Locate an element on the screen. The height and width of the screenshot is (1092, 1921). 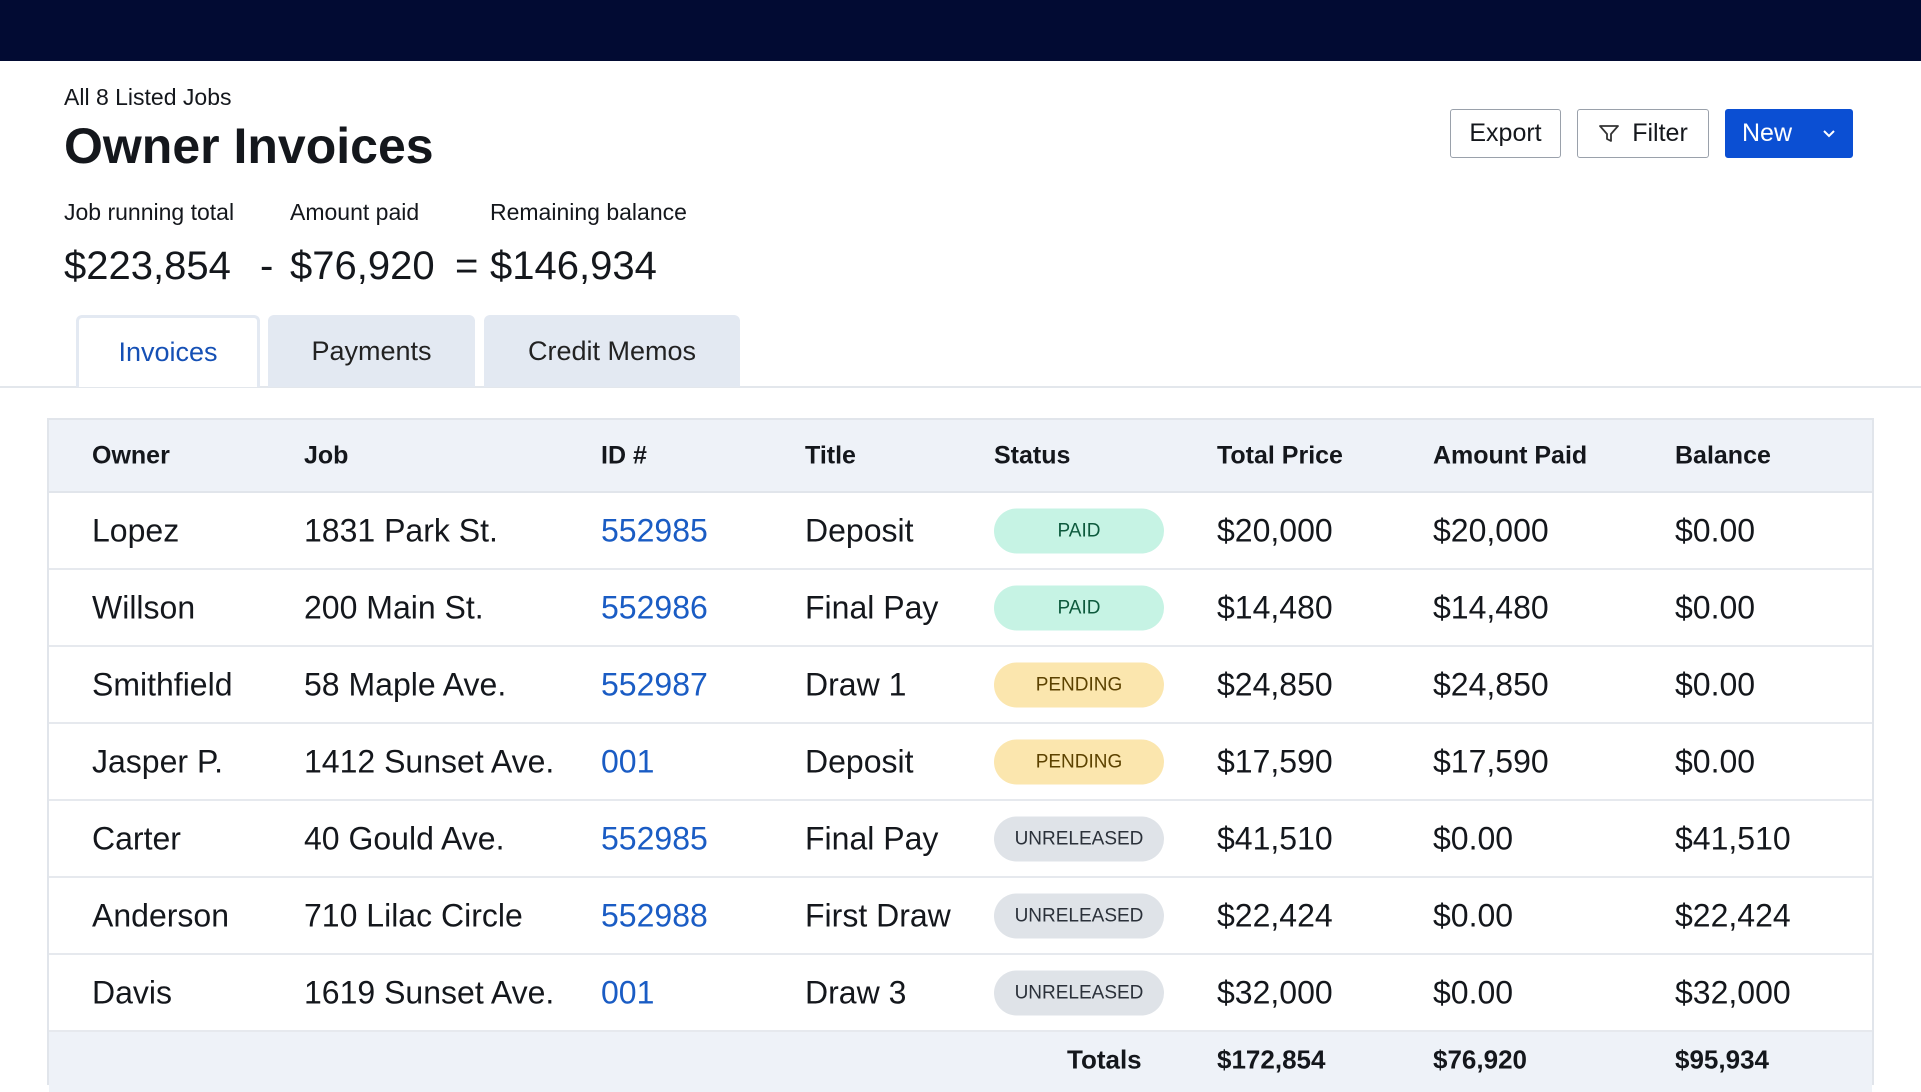
job-id-link: 552987 is located at coordinates (654, 685).